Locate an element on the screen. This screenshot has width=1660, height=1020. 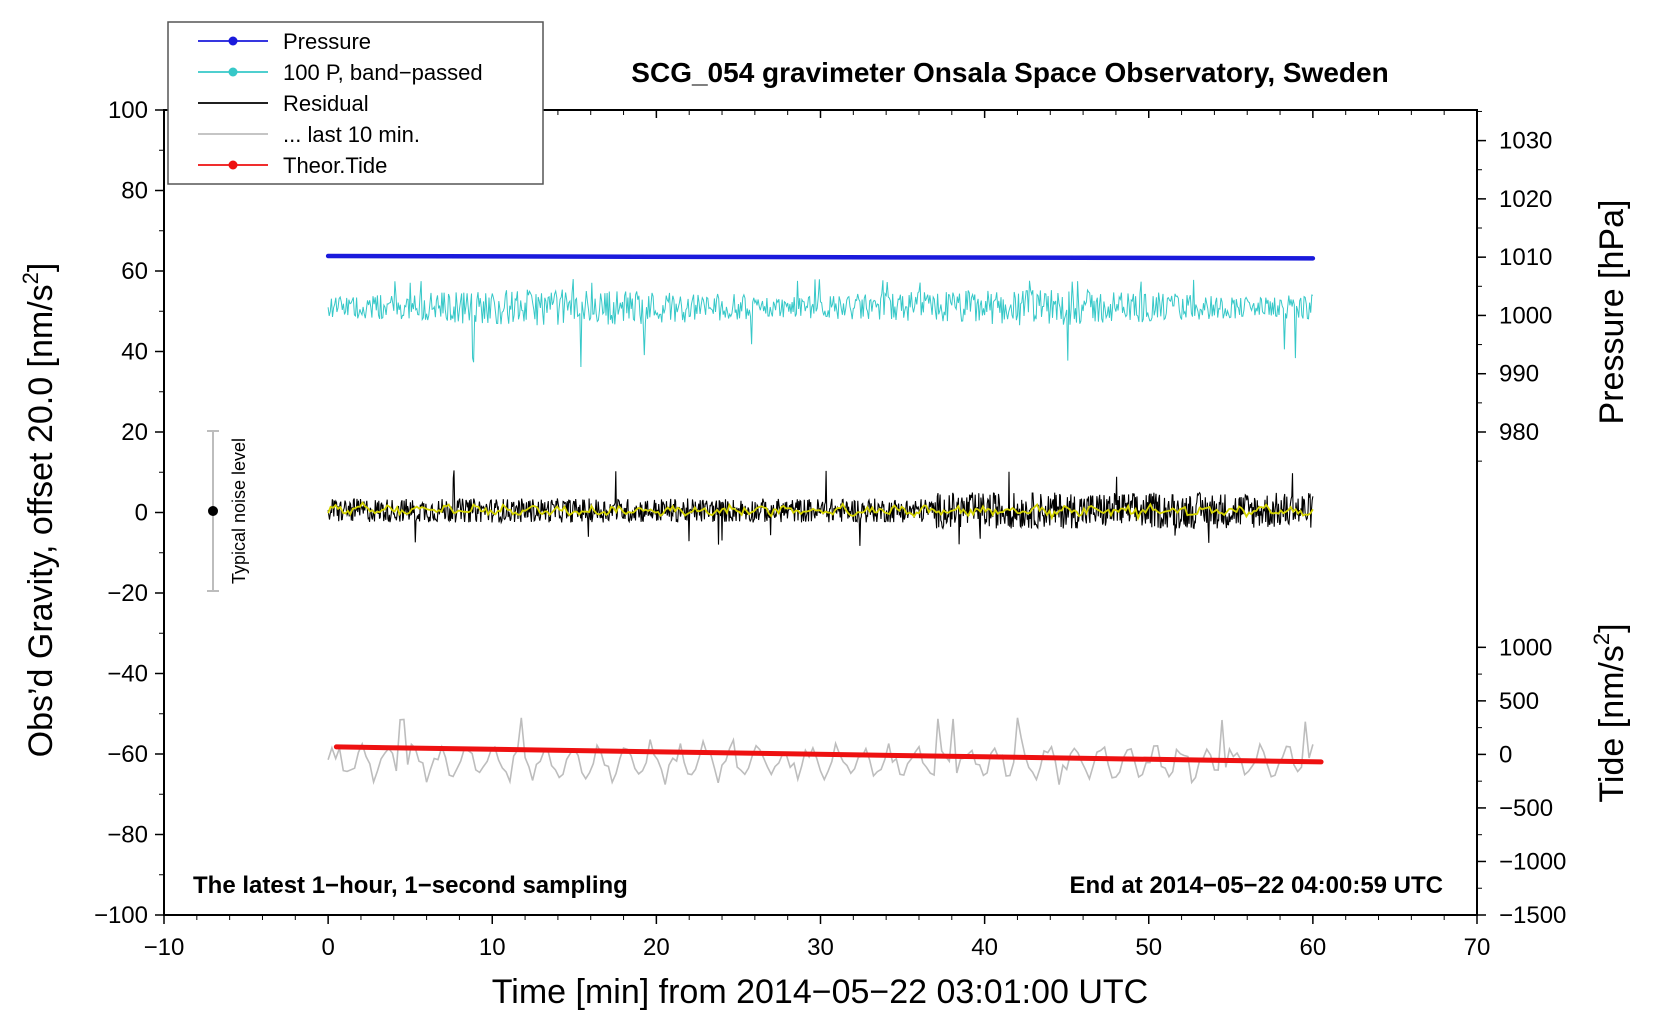
series-residual is located at coordinates (820, 508).